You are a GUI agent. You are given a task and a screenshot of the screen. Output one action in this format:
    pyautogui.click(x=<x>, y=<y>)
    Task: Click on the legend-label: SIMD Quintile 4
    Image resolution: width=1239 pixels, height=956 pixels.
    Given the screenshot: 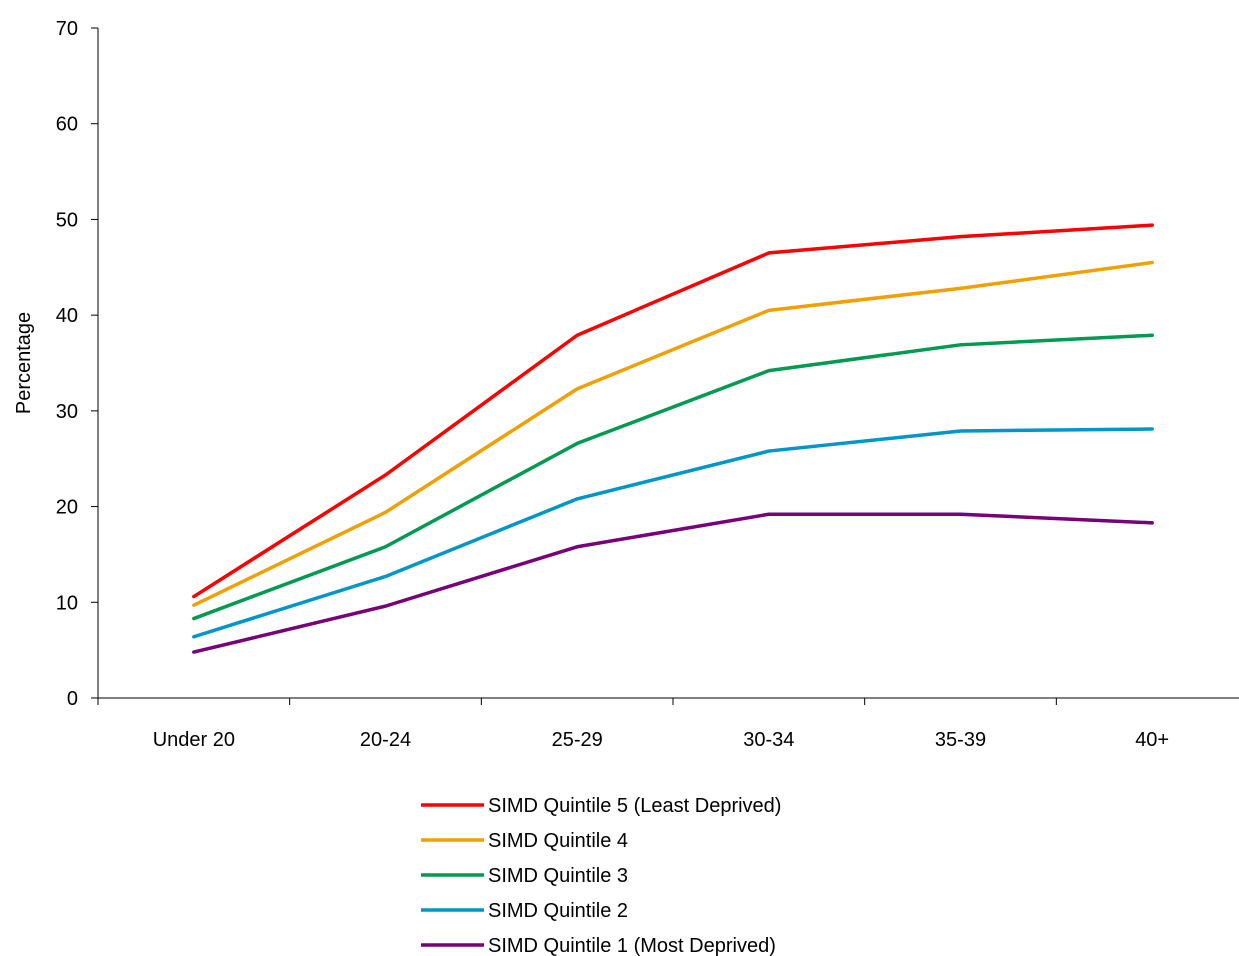 What is the action you would take?
    pyautogui.click(x=558, y=841)
    